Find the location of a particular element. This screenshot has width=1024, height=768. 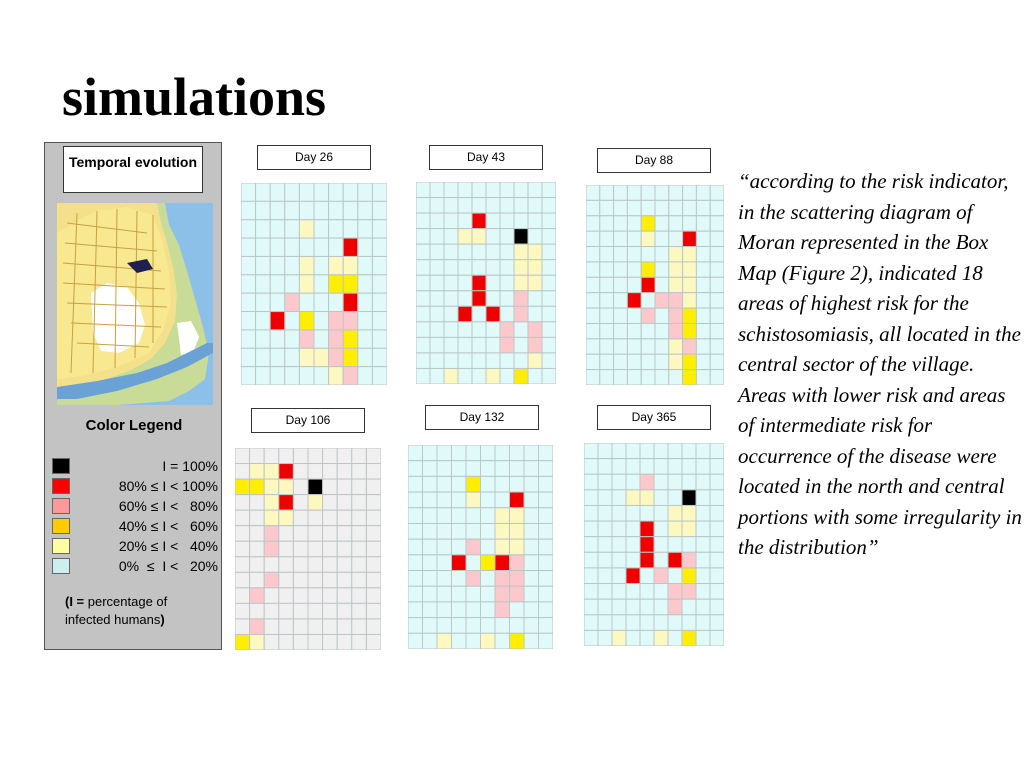

legend-label: 60% ≤ I < 80% is located at coordinates (168, 506).